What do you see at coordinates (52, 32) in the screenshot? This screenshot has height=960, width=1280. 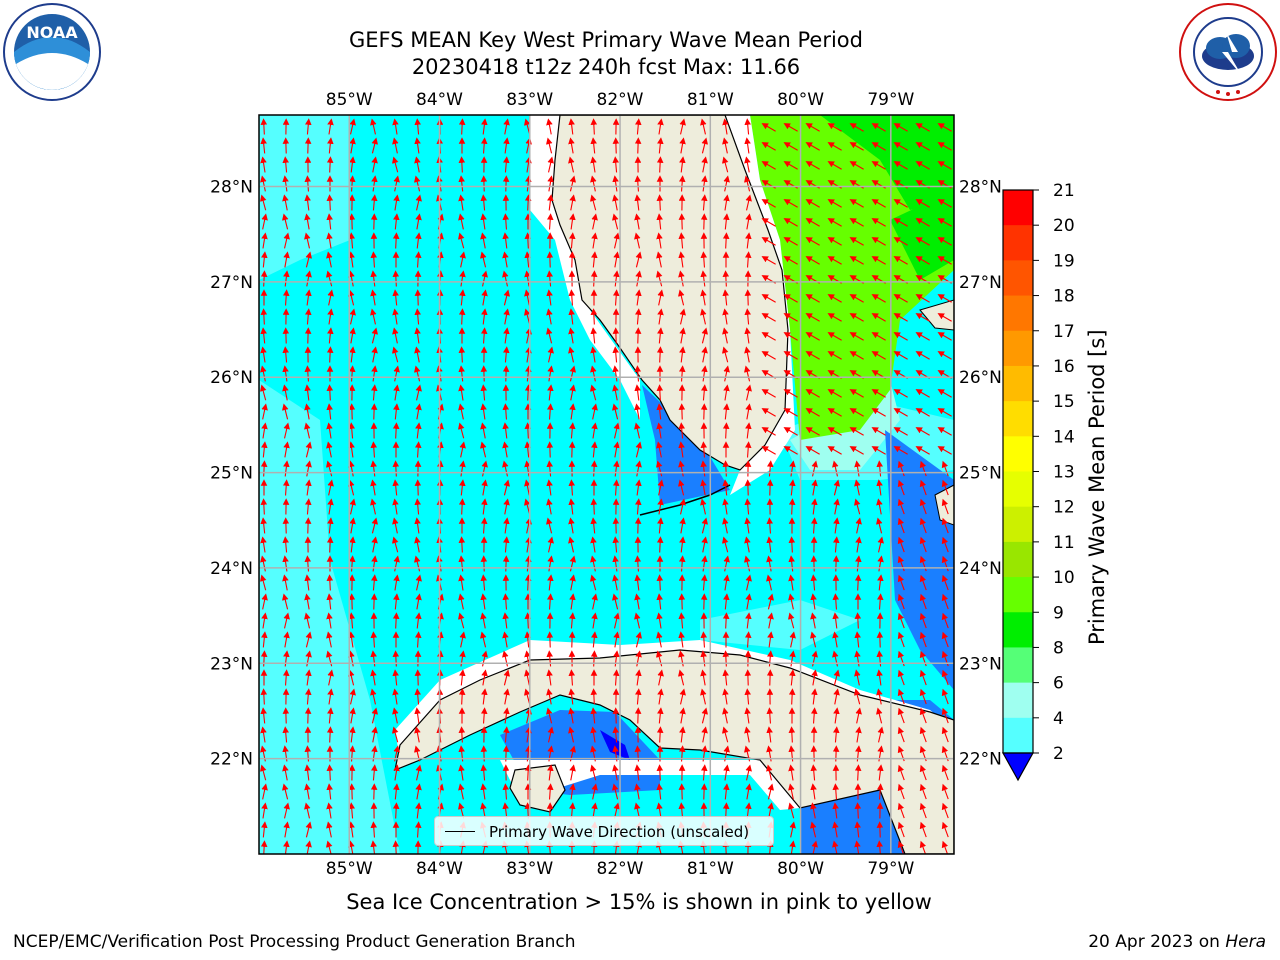 I see `noaa-logo-text: NOAA` at bounding box center [52, 32].